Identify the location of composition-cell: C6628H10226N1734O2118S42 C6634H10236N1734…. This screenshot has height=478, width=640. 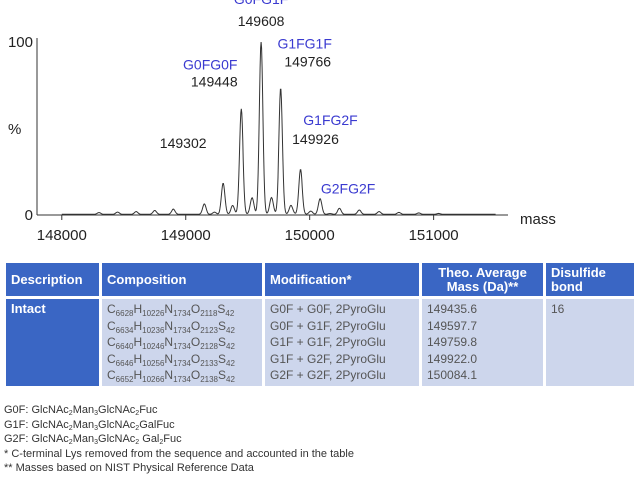
(182, 342).